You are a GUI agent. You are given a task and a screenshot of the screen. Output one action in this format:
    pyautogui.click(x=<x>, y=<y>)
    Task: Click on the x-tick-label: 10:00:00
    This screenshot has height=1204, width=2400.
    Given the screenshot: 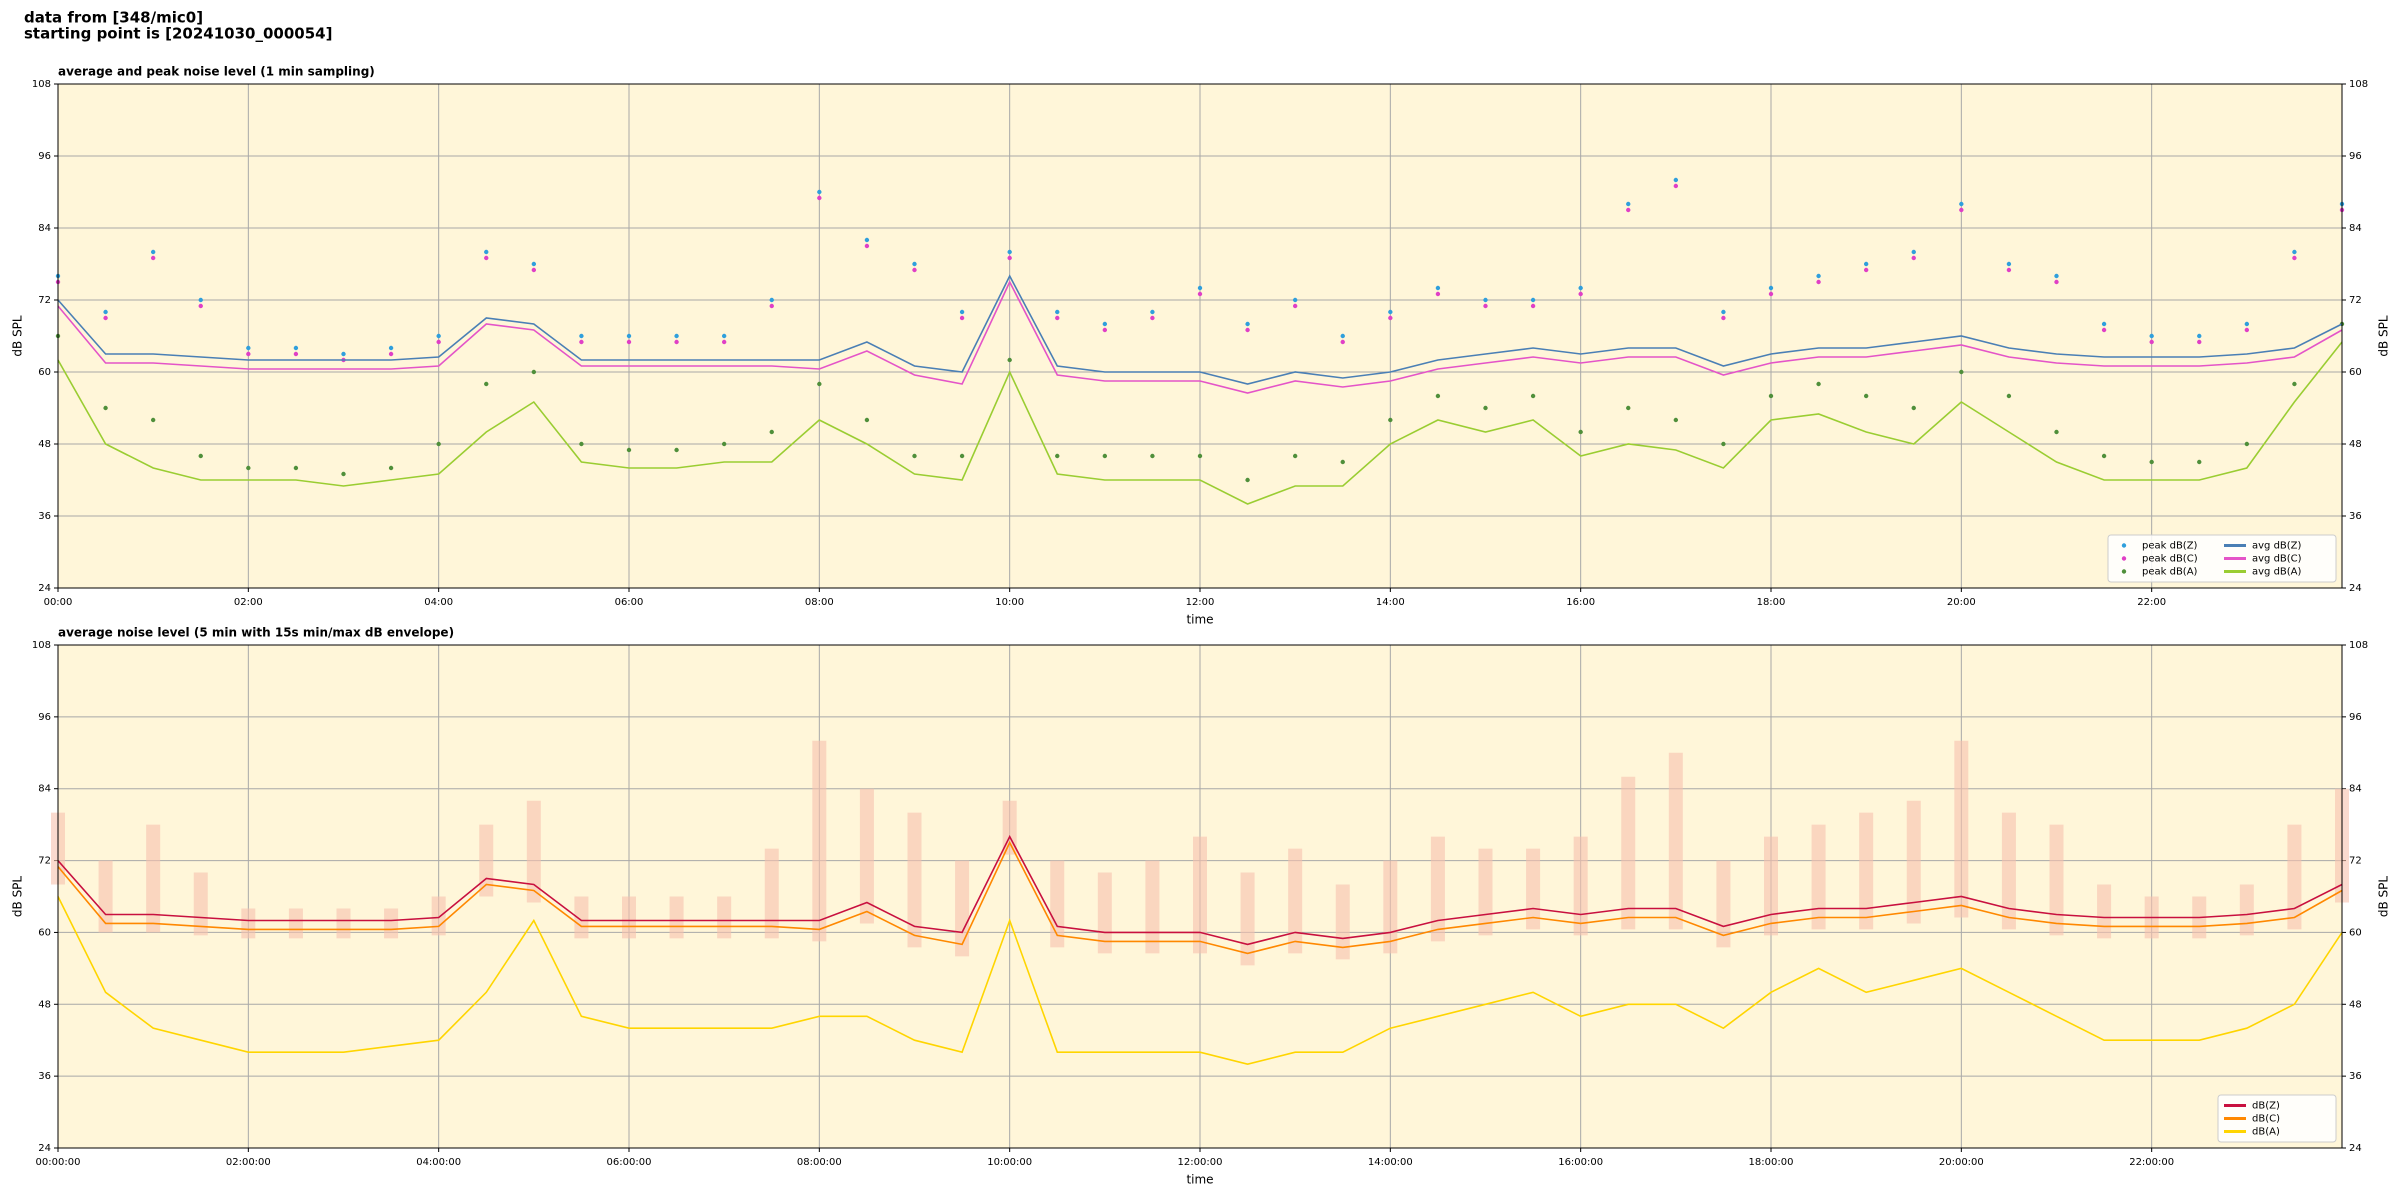 What is the action you would take?
    pyautogui.click(x=1009, y=1162)
    